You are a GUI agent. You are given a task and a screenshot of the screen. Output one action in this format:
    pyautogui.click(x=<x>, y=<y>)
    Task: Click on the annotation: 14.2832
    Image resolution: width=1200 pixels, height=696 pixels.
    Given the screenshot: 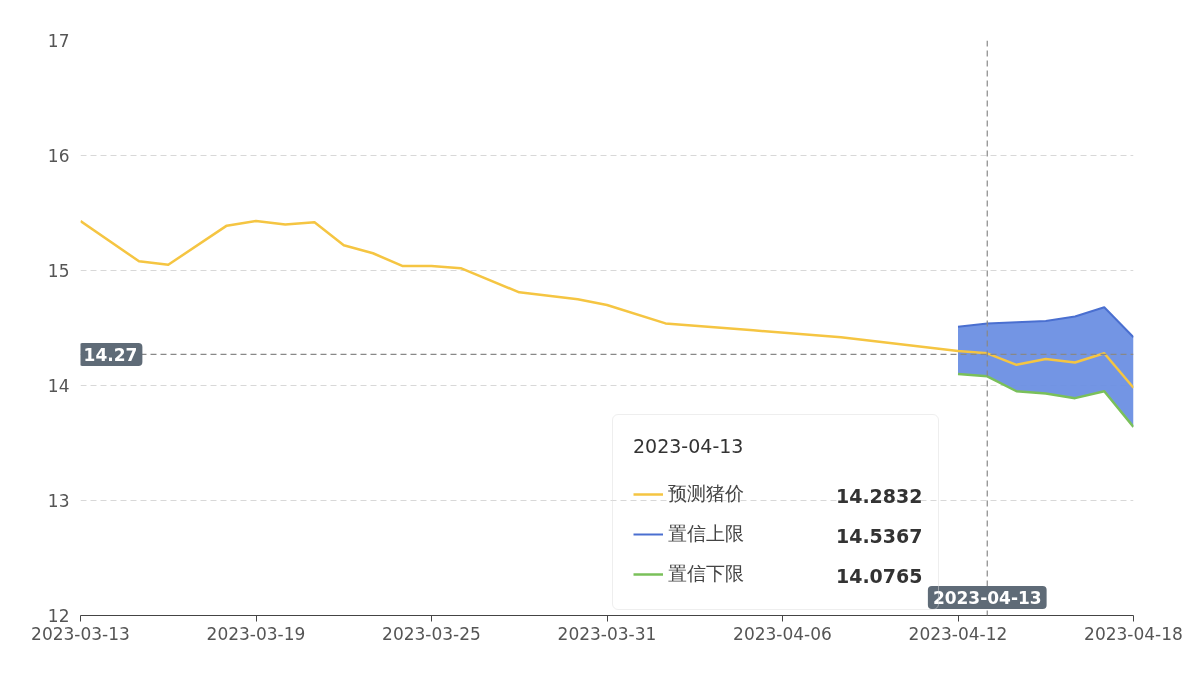 What is the action you would take?
    pyautogui.click(x=879, y=495)
    